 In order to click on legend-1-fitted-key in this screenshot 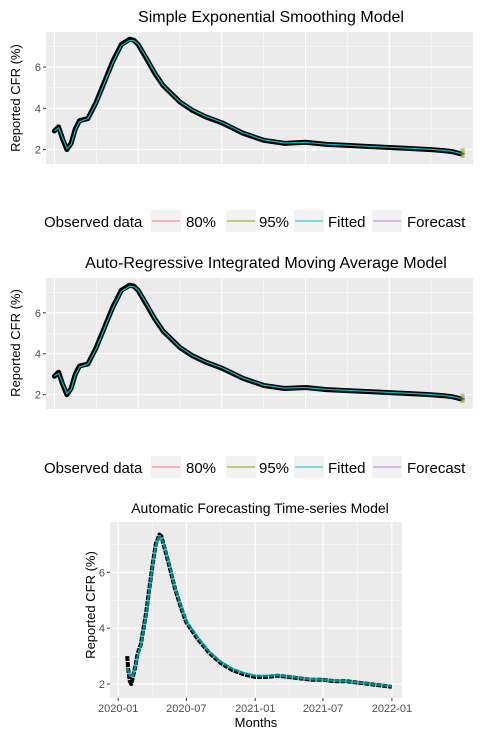, I will do `click(309, 221)`.